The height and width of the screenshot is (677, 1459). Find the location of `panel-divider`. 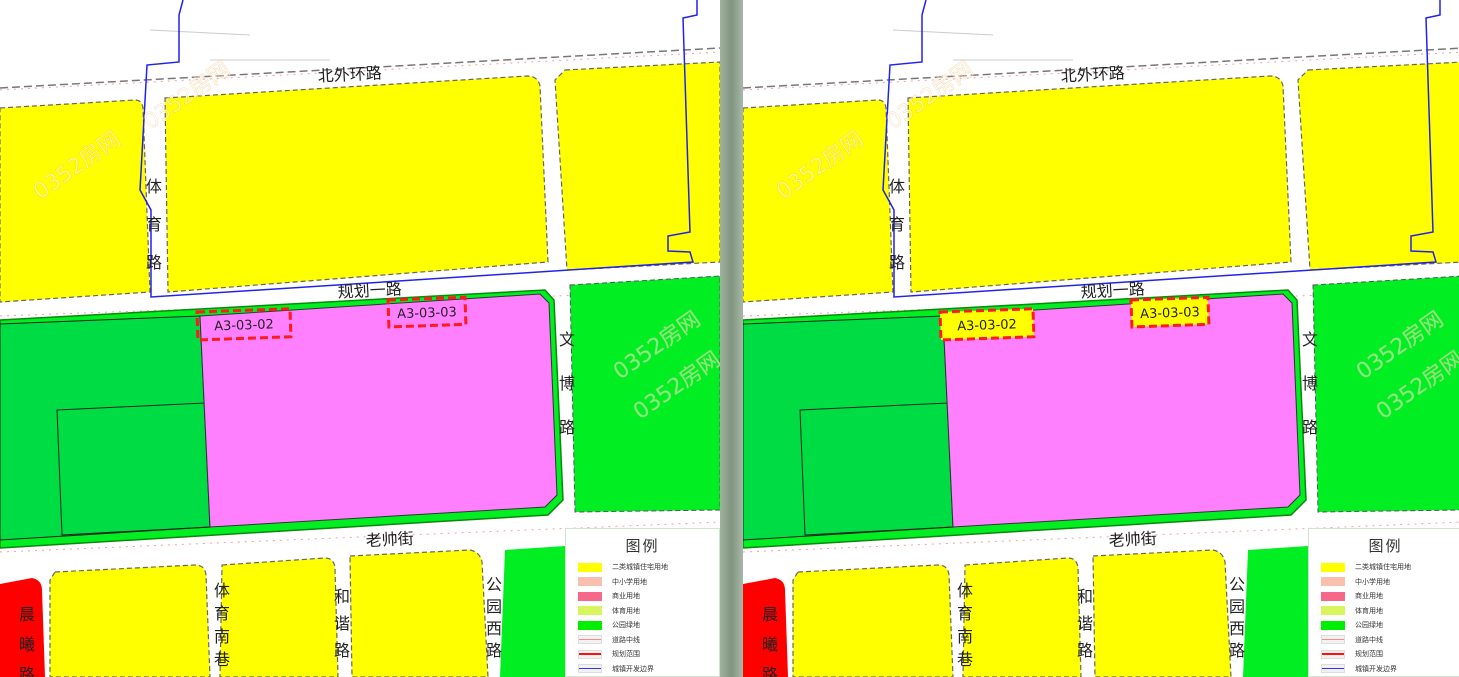

panel-divider is located at coordinates (731, 338).